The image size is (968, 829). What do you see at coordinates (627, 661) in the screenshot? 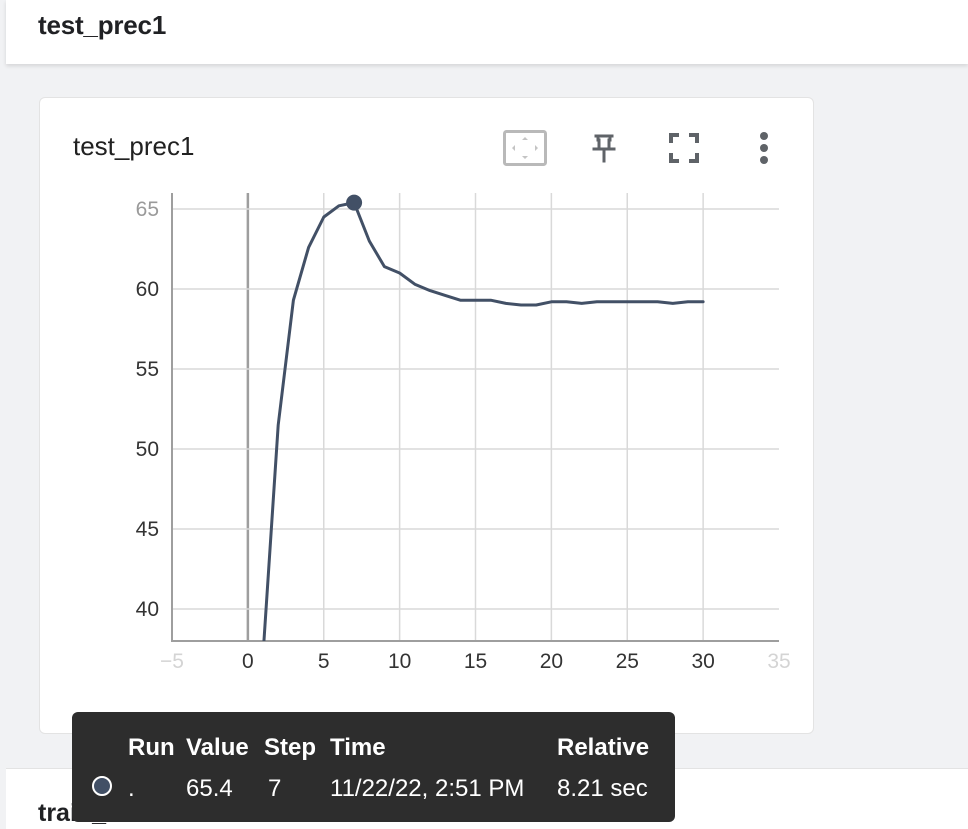
I see `x-tick-label: 25` at bounding box center [627, 661].